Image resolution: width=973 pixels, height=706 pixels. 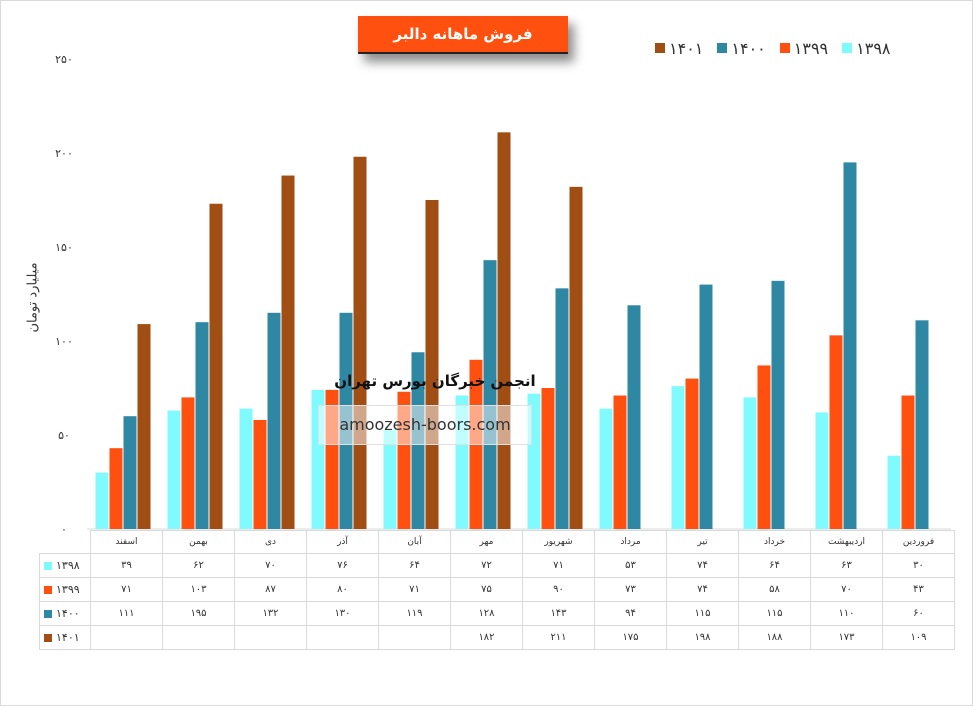 I want to click on table-cell: ۳۰, so click(x=918, y=565).